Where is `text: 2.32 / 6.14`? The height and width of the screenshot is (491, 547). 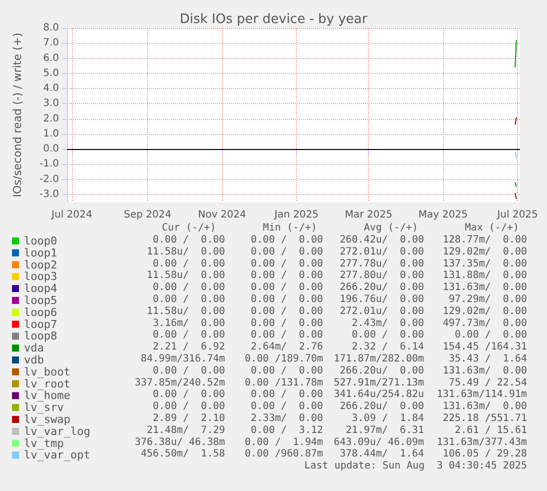 text: 2.32 / 6.14 is located at coordinates (388, 347).